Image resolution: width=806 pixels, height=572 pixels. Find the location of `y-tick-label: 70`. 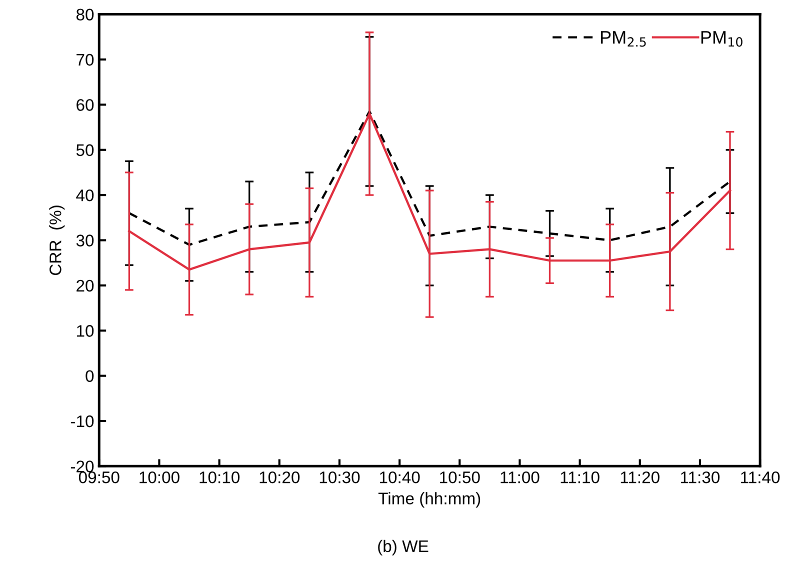

y-tick-label: 70 is located at coordinates (85, 60).